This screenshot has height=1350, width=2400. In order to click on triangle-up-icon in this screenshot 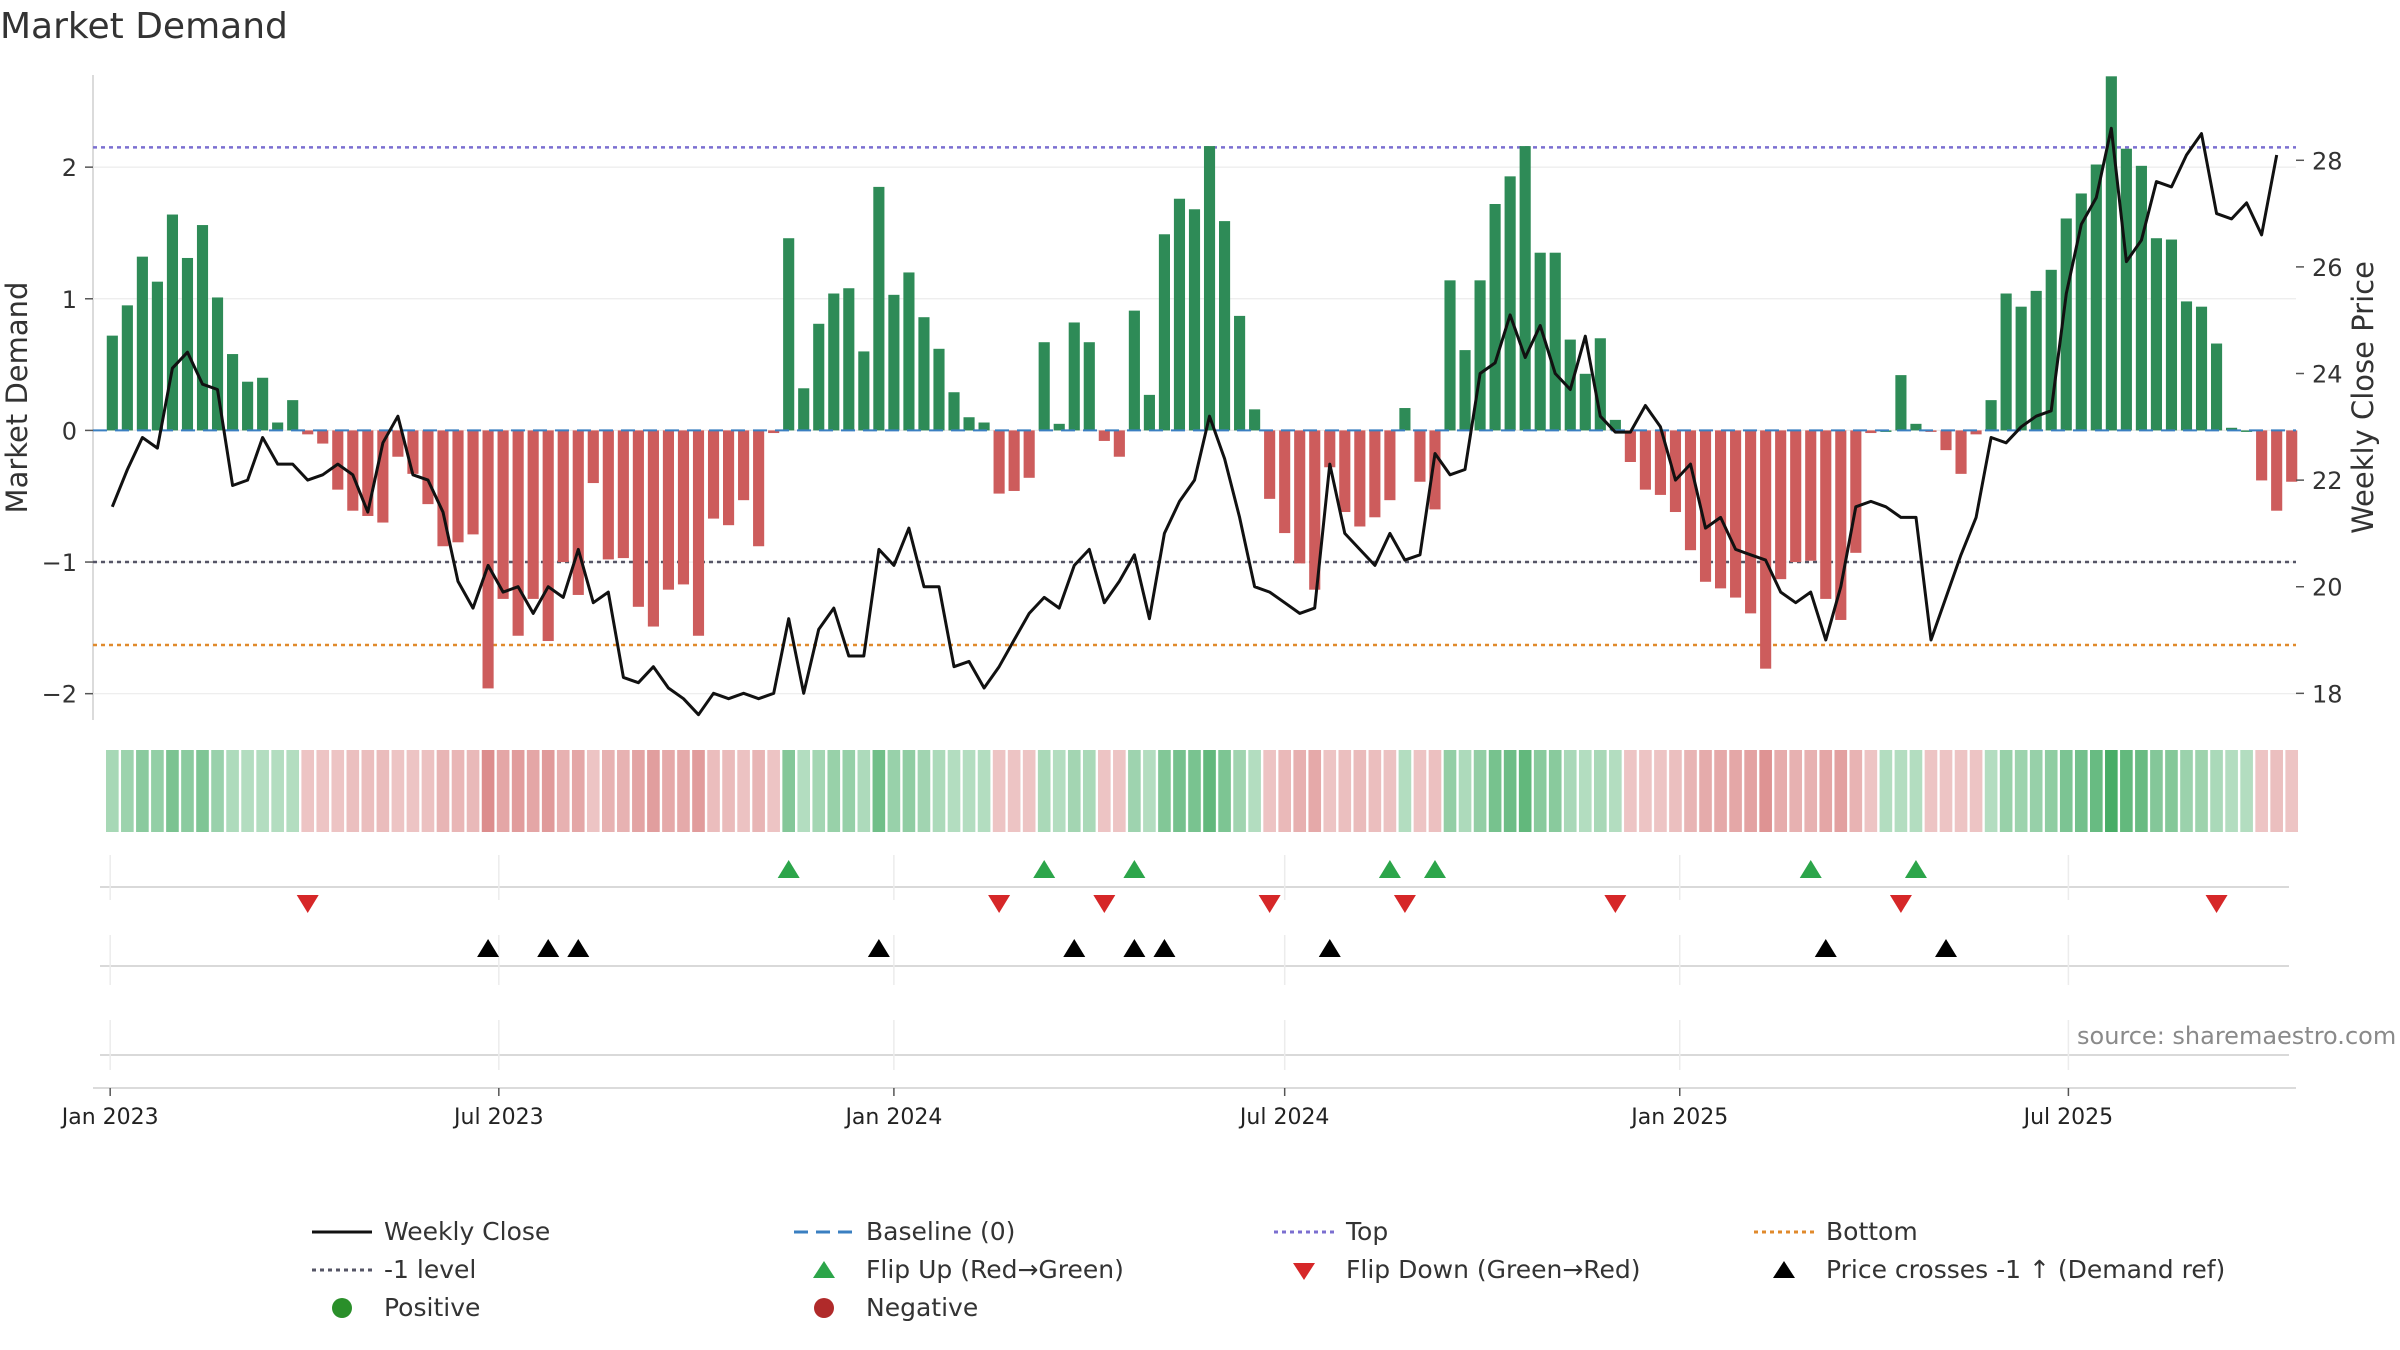, I will do `click(1784, 1269)`.